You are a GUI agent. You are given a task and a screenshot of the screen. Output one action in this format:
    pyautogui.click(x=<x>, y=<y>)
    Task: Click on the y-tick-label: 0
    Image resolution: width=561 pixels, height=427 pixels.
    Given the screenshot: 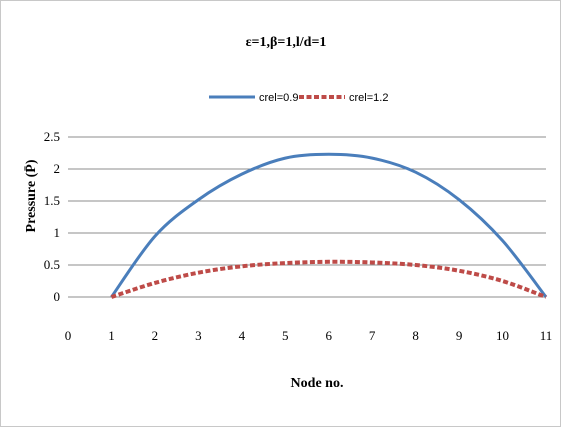 What is the action you would take?
    pyautogui.click(x=57, y=296)
    